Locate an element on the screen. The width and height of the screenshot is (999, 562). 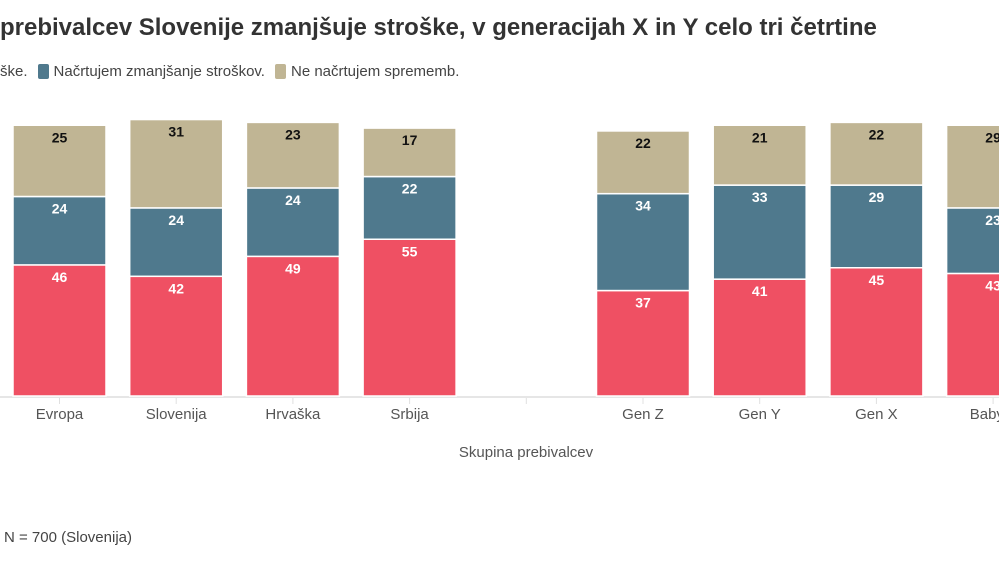
legend-label: Načrtujem zmanjšanje stroškov. is located at coordinates (159, 71).